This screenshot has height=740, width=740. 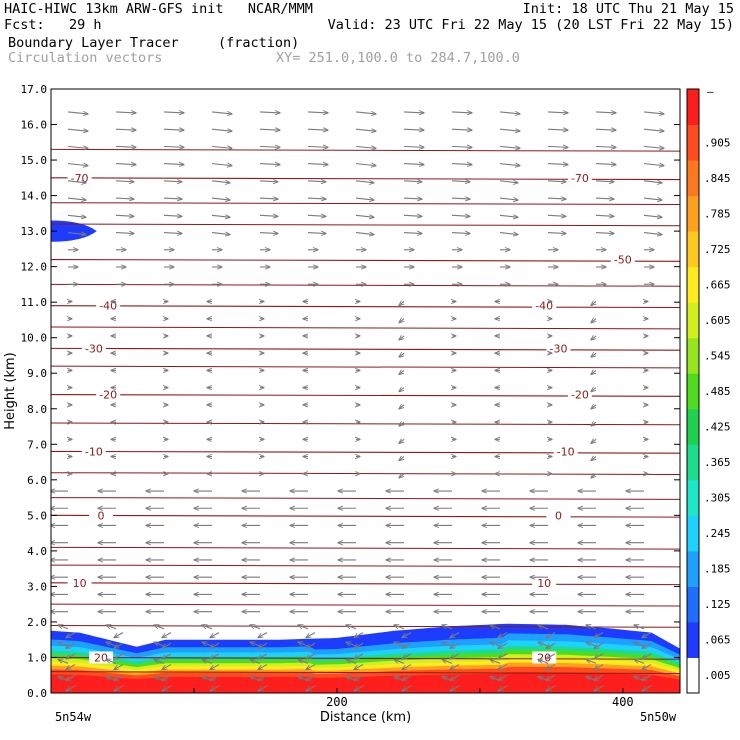 What do you see at coordinates (37, 622) in the screenshot?
I see `y-tick-label: 2.0` at bounding box center [37, 622].